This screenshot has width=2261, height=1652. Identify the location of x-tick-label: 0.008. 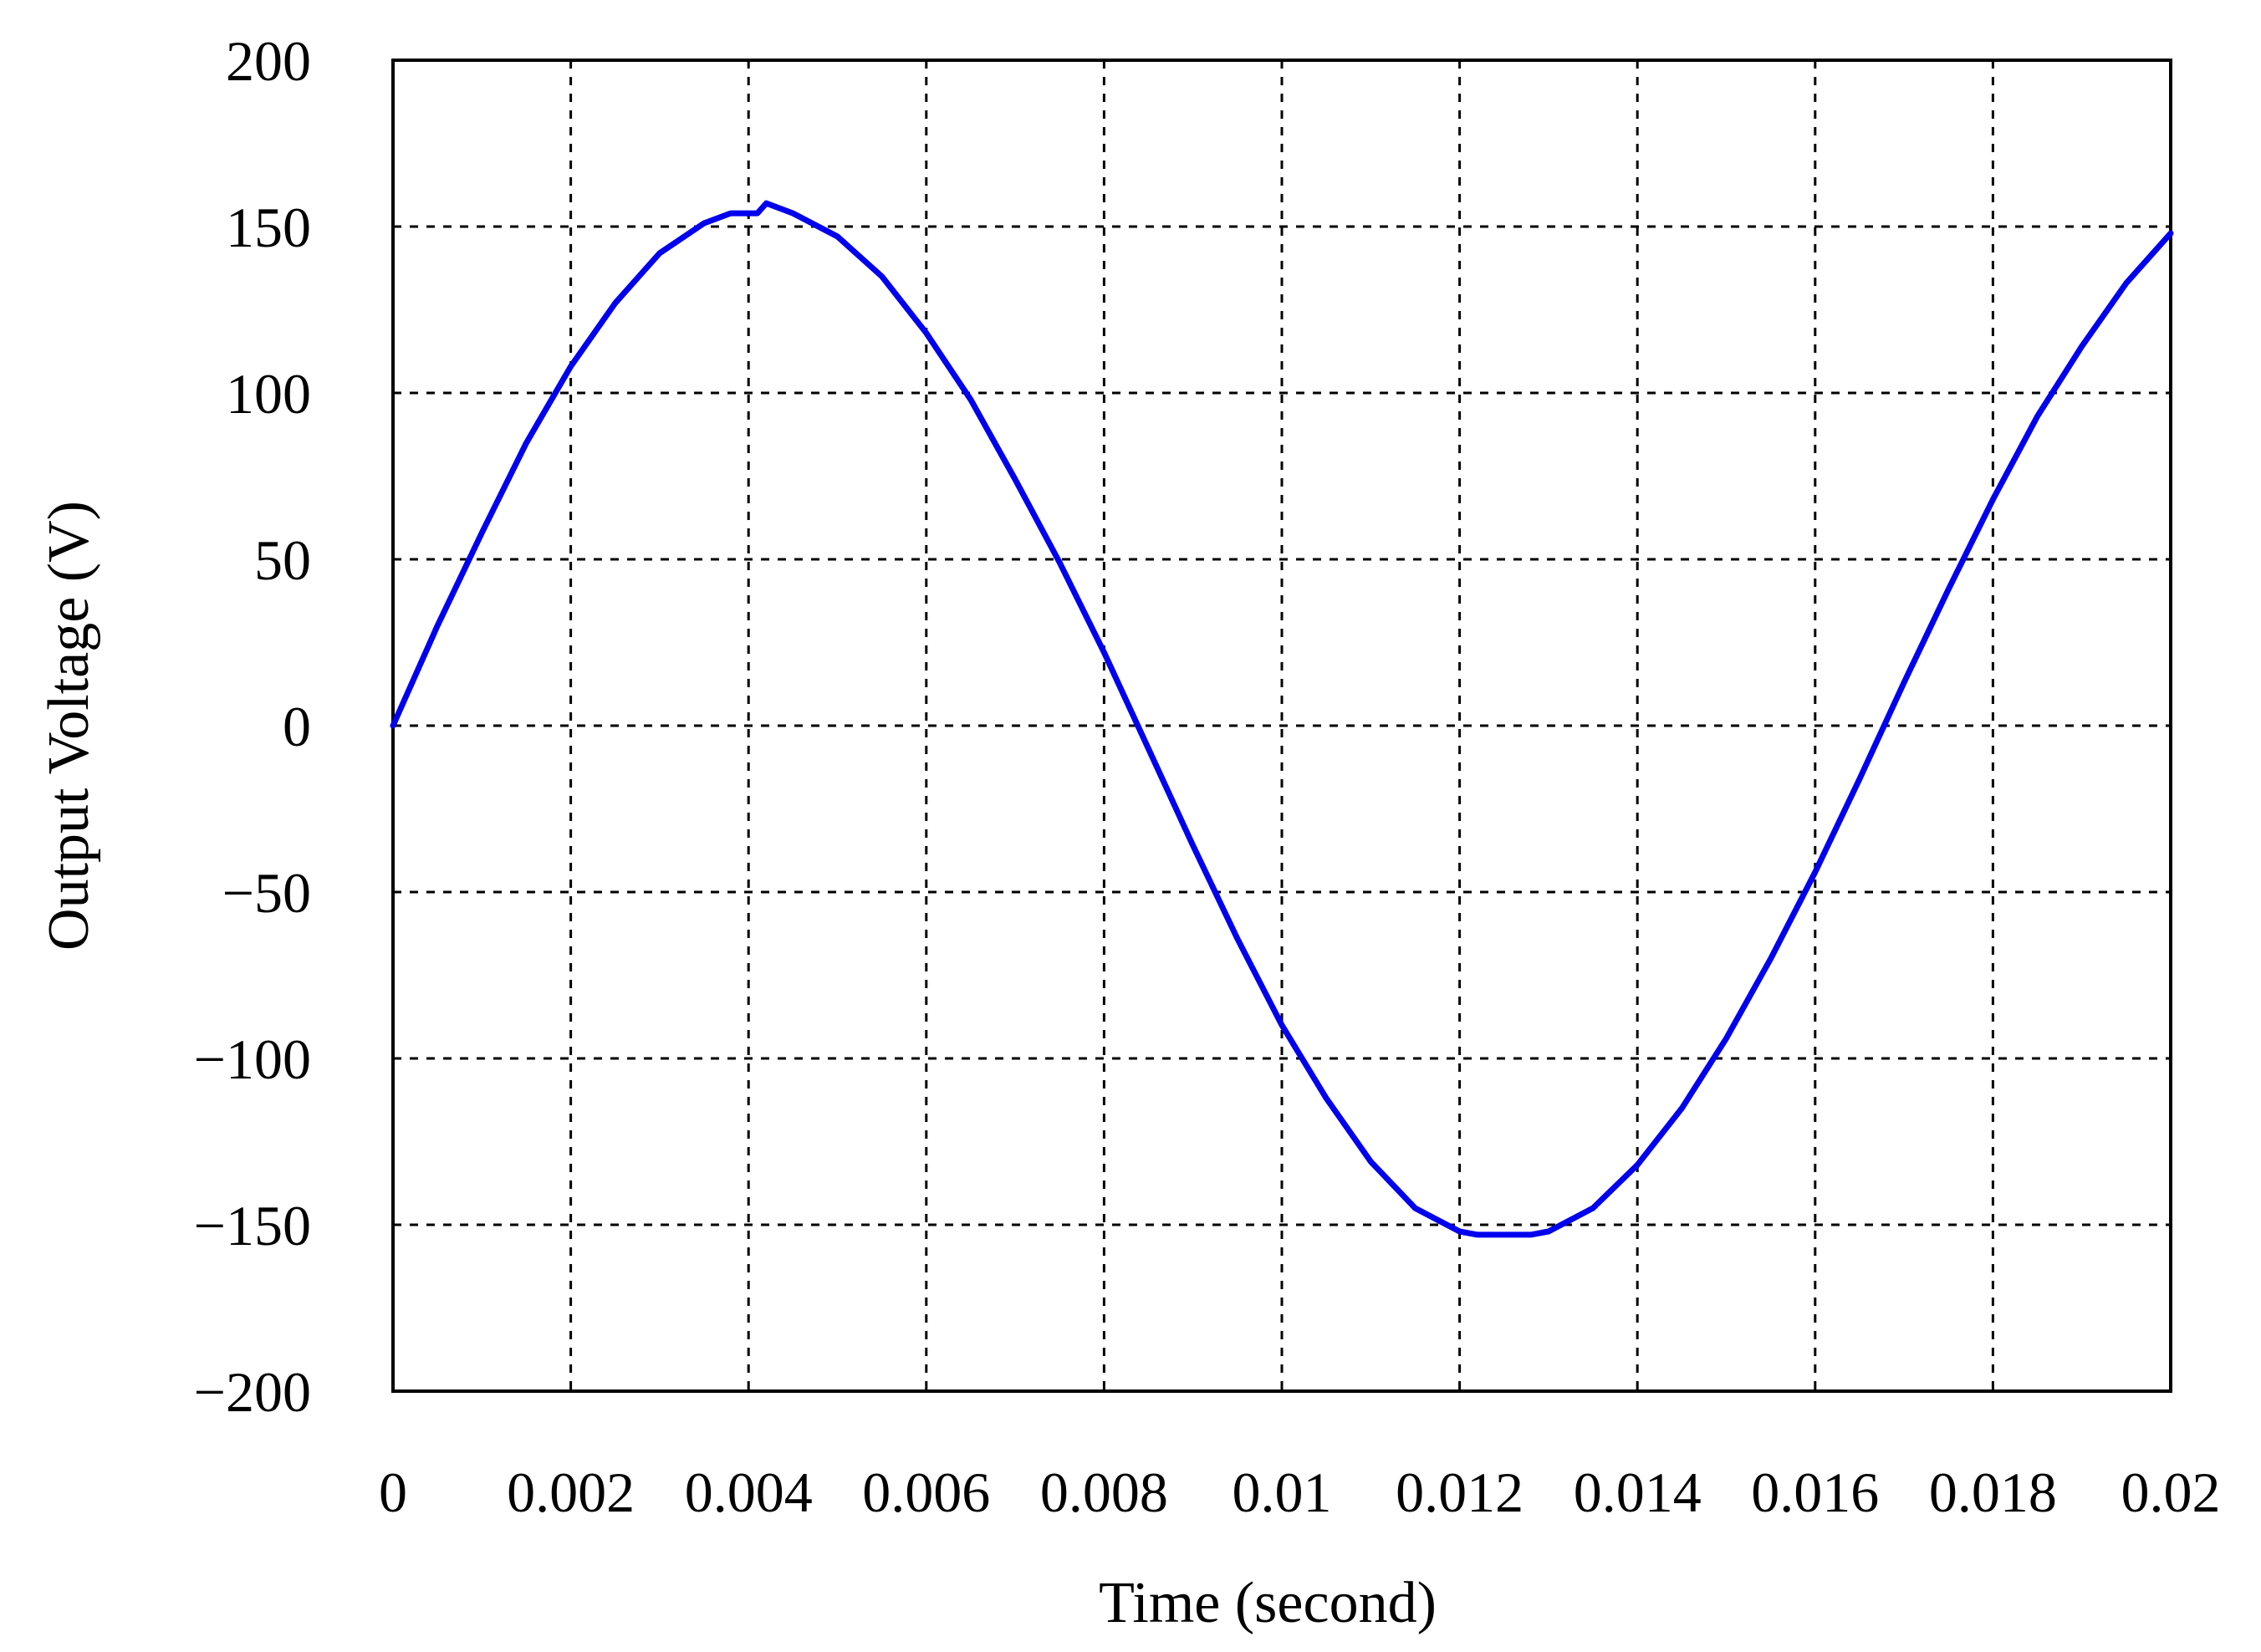
(1104, 1492).